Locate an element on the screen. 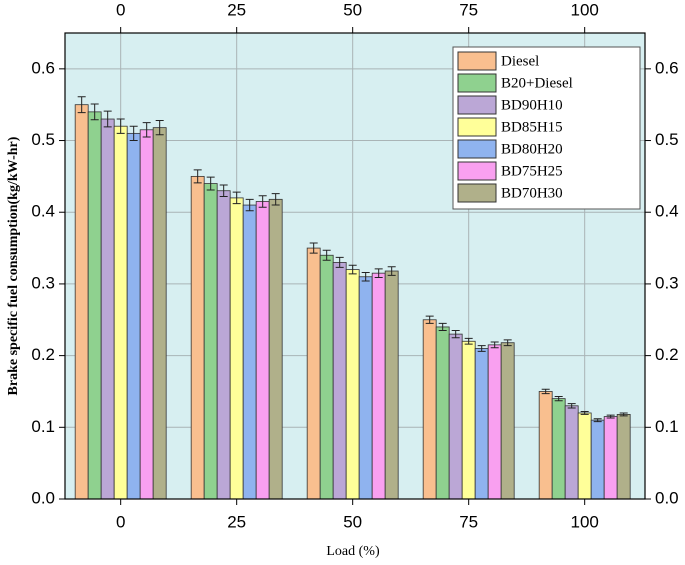  x-tick-label: 0 is located at coordinates (120, 521).